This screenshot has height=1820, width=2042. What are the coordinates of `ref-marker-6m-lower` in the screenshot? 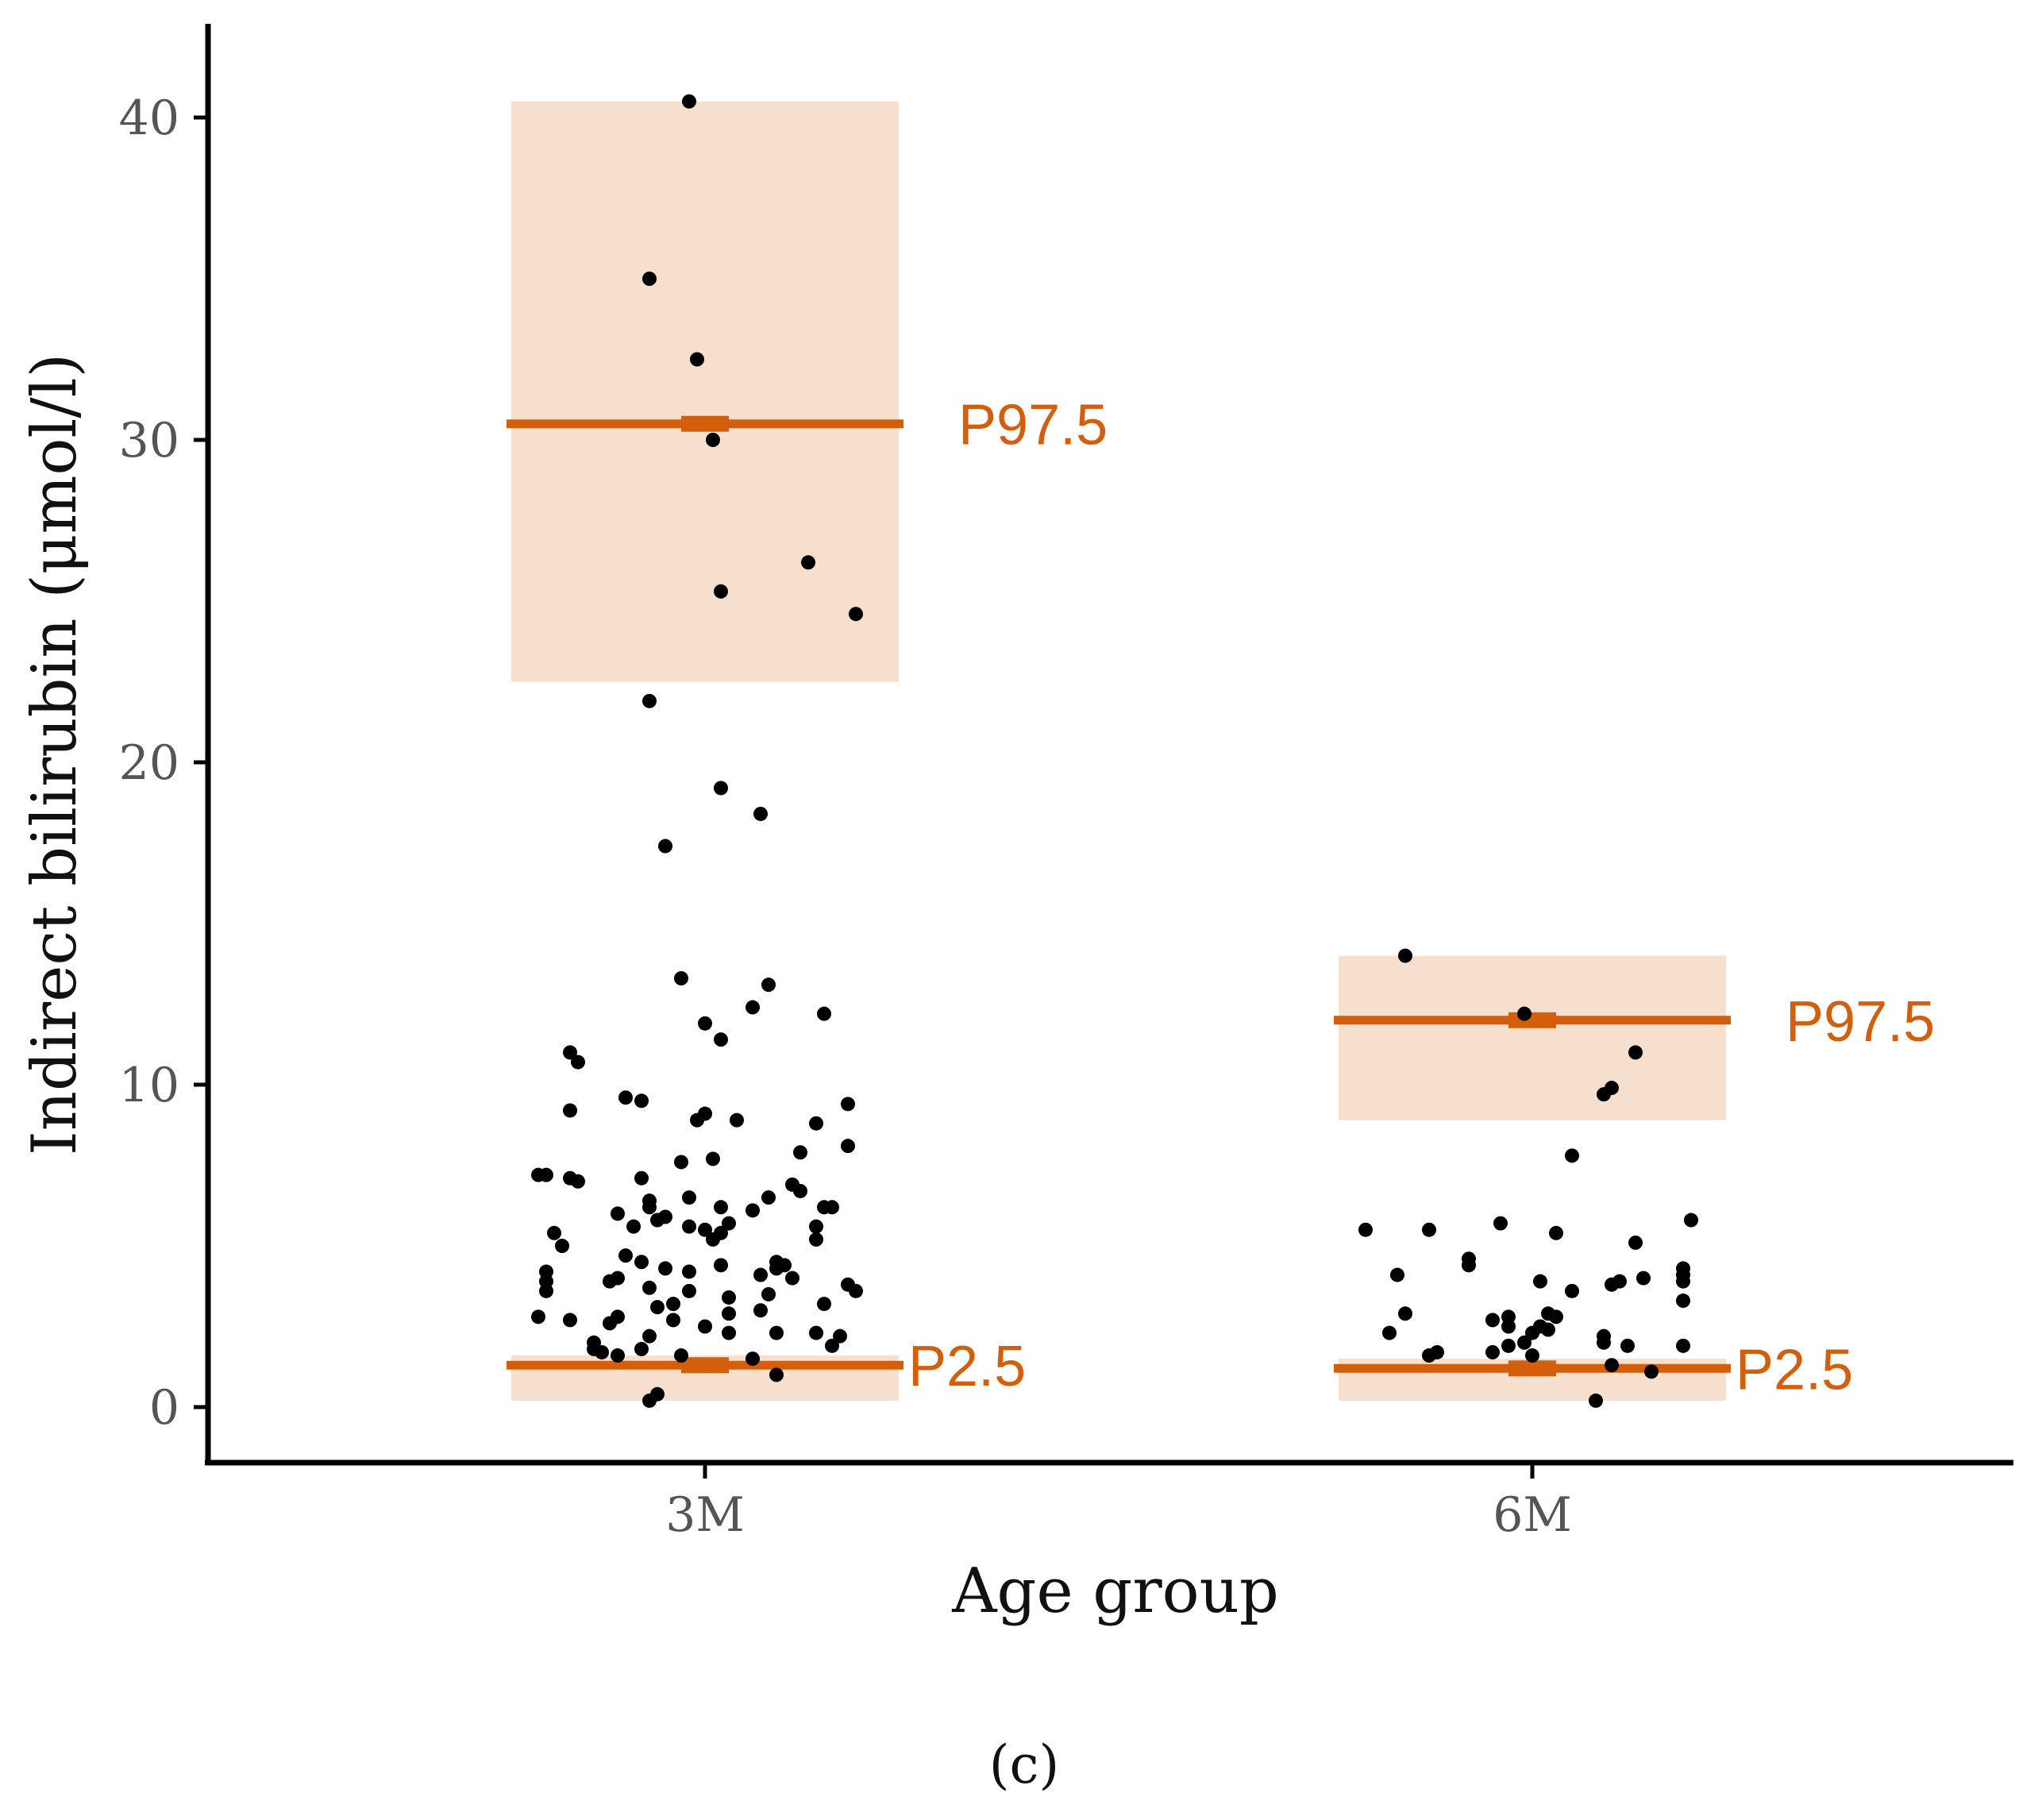 It's located at (1532, 1368).